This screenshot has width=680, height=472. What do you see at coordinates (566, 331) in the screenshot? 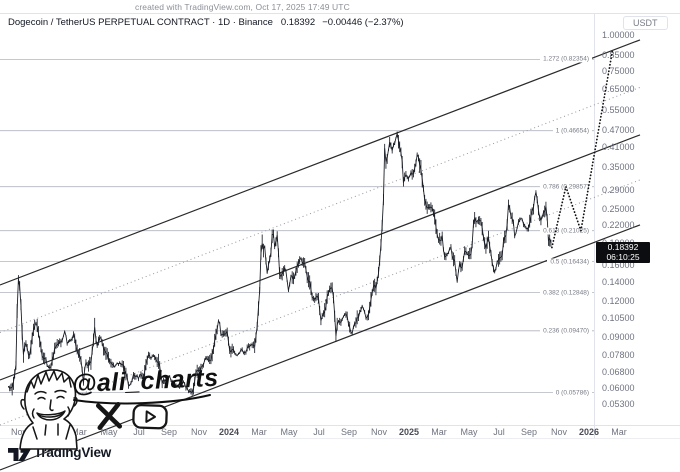
I see `fib-level-label: 0.236 (0.09470)` at bounding box center [566, 331].